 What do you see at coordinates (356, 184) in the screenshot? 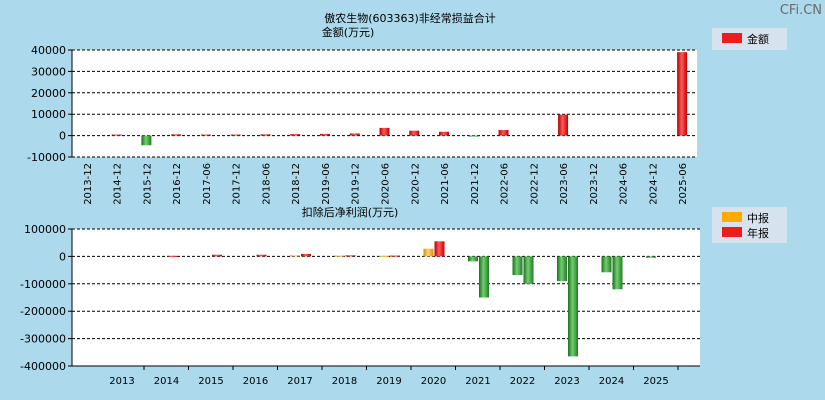
I see `top-x-tick-label: 2019-12` at bounding box center [356, 184].